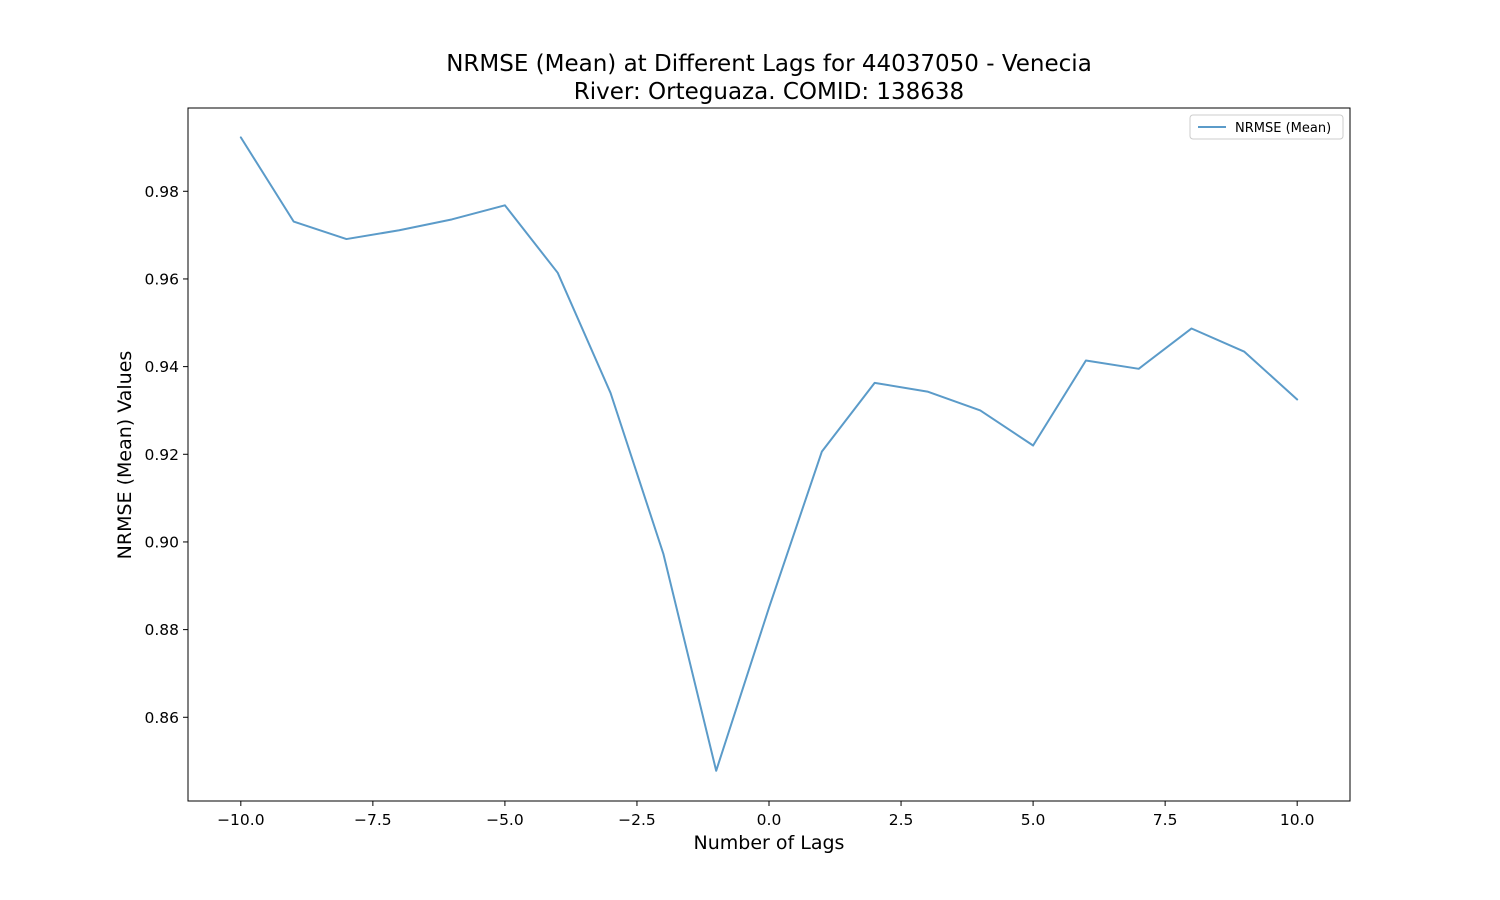  What do you see at coordinates (1297, 820) in the screenshot?
I see `x-tick-label: 10.0` at bounding box center [1297, 820].